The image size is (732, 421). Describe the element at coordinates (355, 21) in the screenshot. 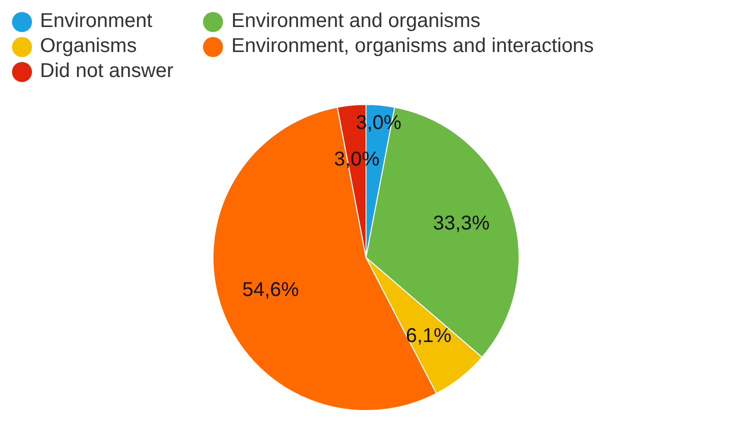

I see `legend-label: Environment and organisms` at that location.